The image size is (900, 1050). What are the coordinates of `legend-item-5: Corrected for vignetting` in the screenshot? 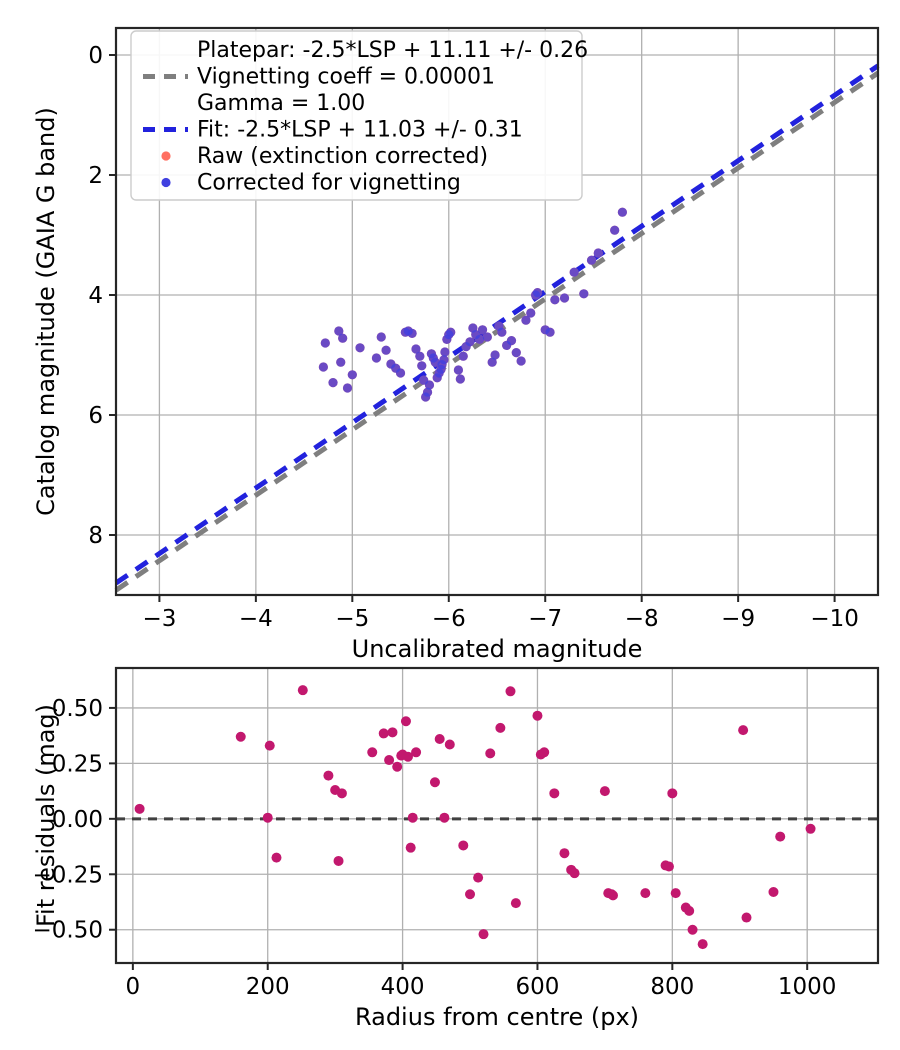 It's located at (311, 183).